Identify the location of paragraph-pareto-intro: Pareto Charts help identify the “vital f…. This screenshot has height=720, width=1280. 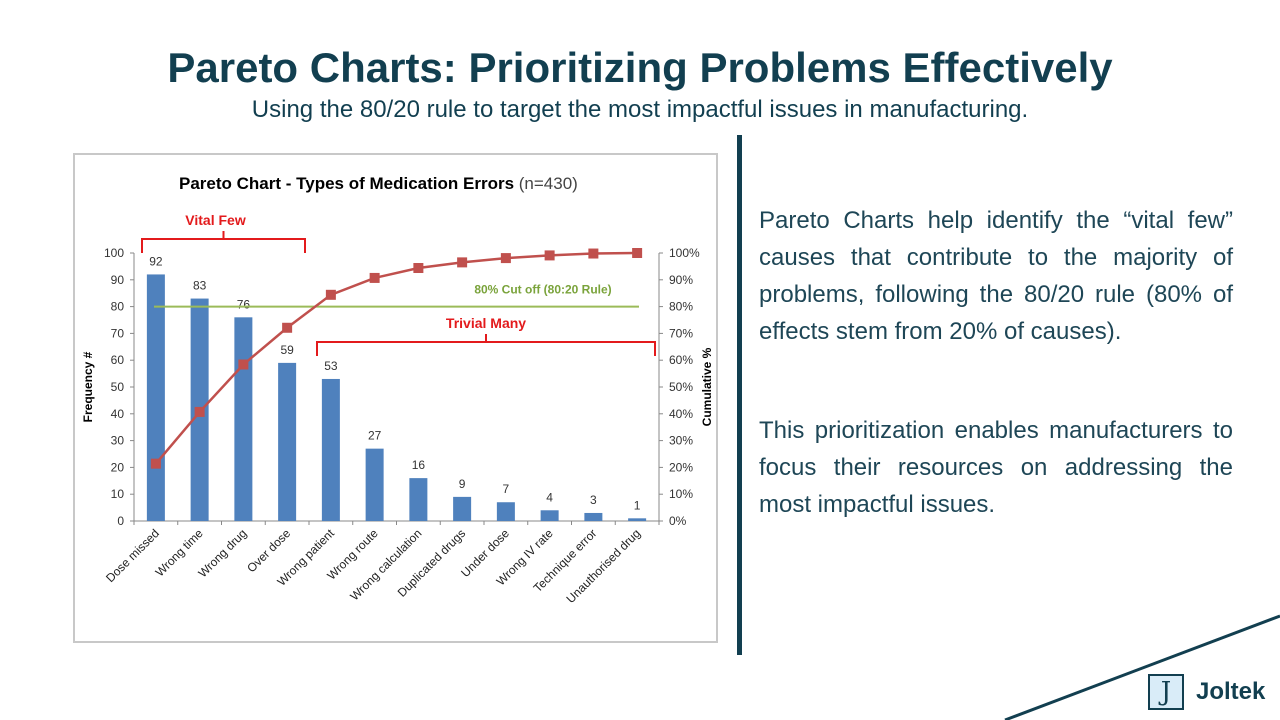
(996, 276).